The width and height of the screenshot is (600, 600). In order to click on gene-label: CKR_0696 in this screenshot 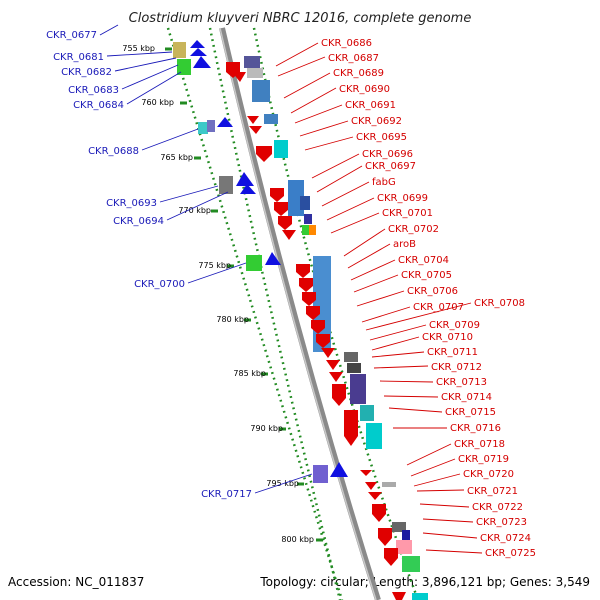, I will do `click(387, 154)`.